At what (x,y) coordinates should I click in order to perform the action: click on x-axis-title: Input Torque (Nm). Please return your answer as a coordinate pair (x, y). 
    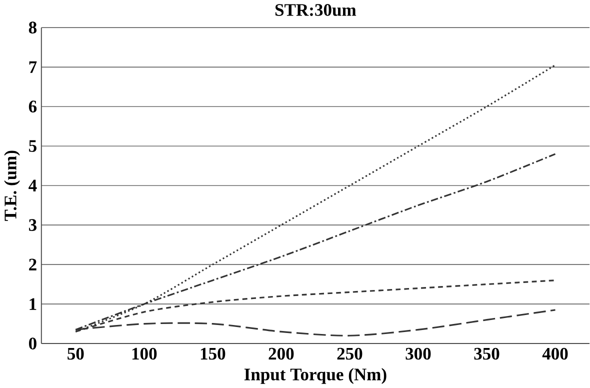
    Looking at the image, I should click on (315, 376).